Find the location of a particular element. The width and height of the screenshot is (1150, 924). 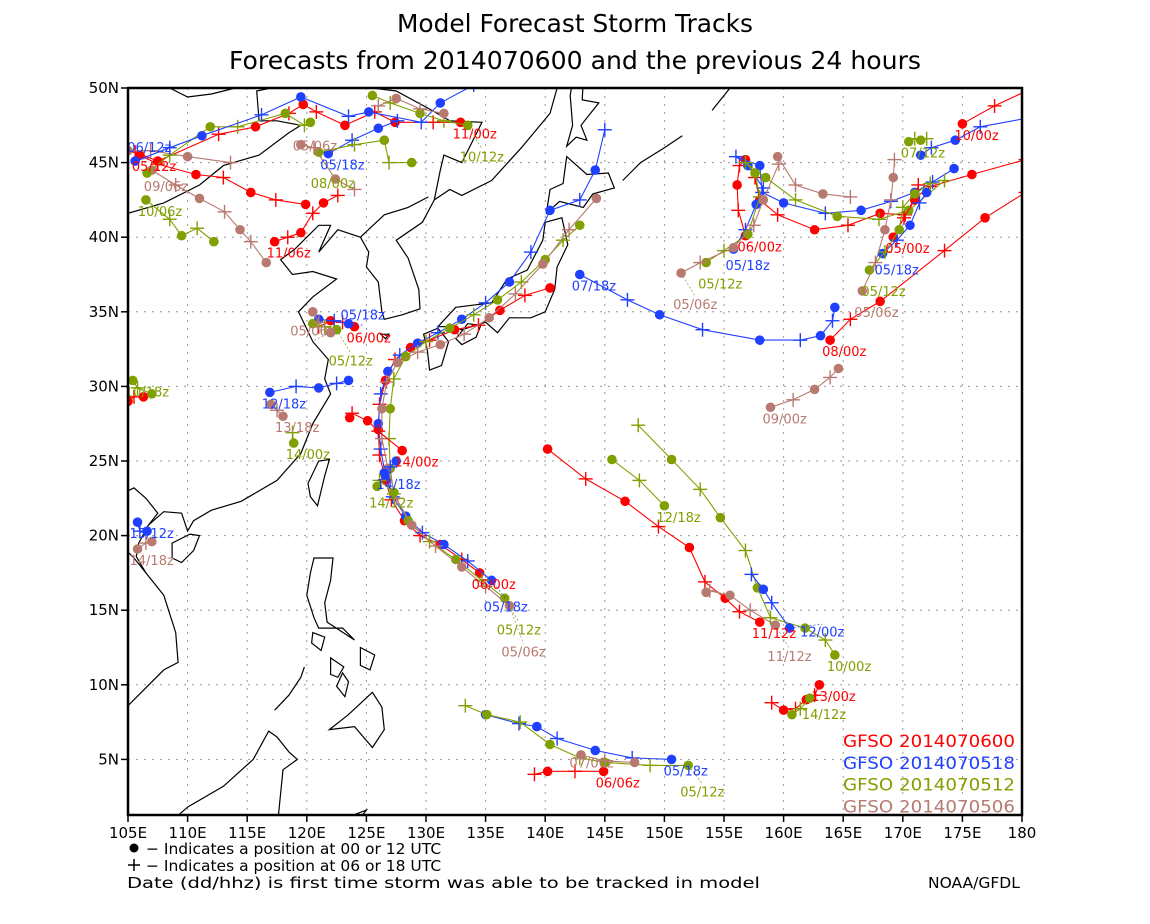

track-start-date-label: 13/00z is located at coordinates (833, 697).